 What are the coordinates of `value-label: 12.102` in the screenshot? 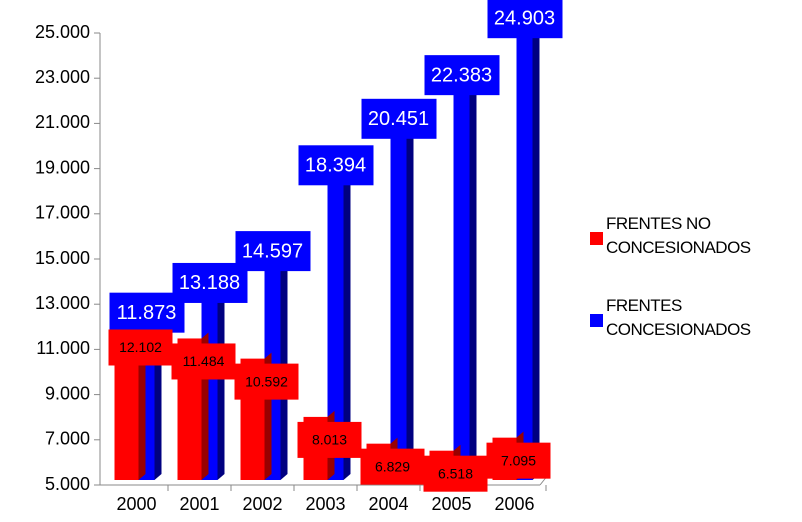 It's located at (140, 347).